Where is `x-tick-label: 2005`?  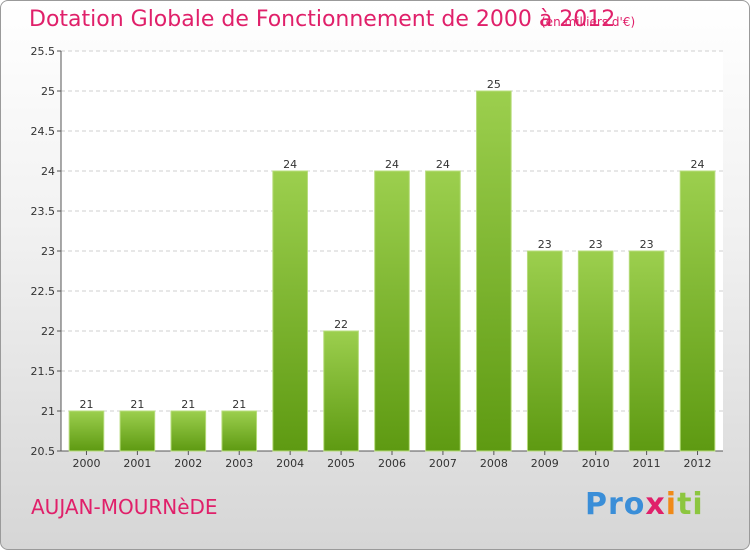 x-tick-label: 2005 is located at coordinates (341, 463).